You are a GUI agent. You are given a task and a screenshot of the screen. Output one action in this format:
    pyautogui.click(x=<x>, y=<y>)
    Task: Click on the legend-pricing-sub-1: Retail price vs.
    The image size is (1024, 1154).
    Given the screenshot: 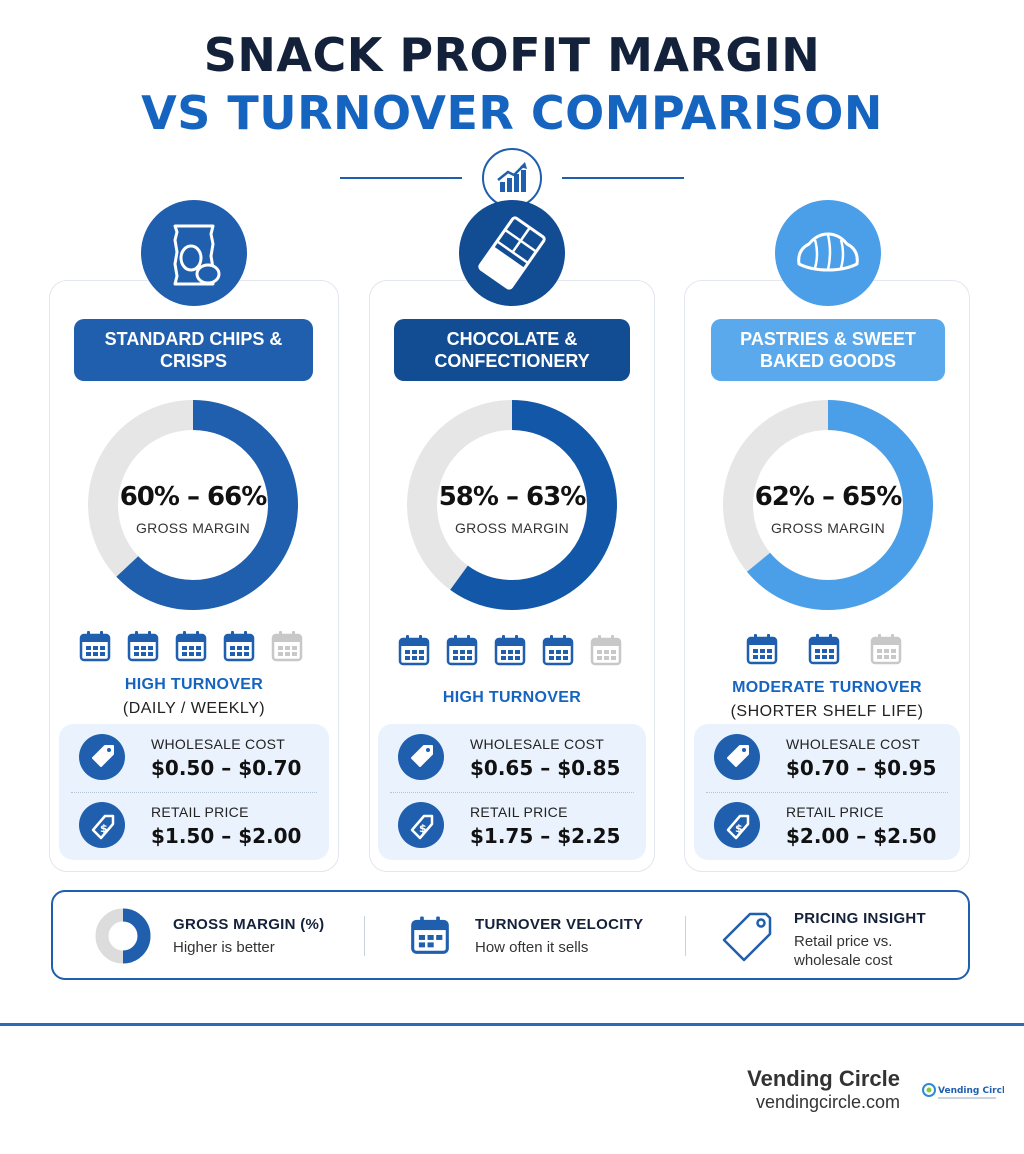 What is the action you would take?
    pyautogui.click(x=843, y=941)
    